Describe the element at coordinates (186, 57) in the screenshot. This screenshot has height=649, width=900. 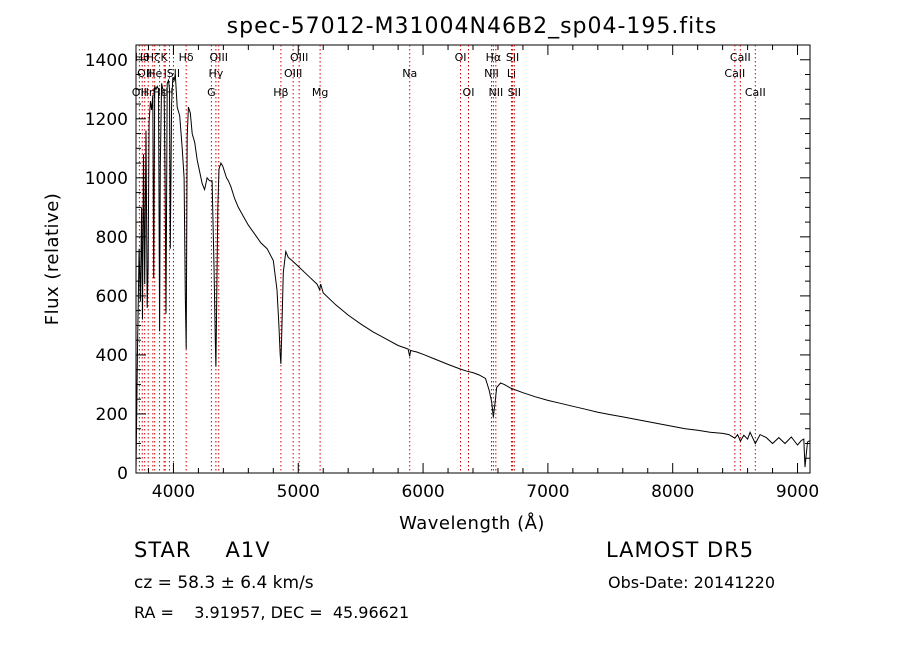
I see `line-marker-label: Hδ` at that location.